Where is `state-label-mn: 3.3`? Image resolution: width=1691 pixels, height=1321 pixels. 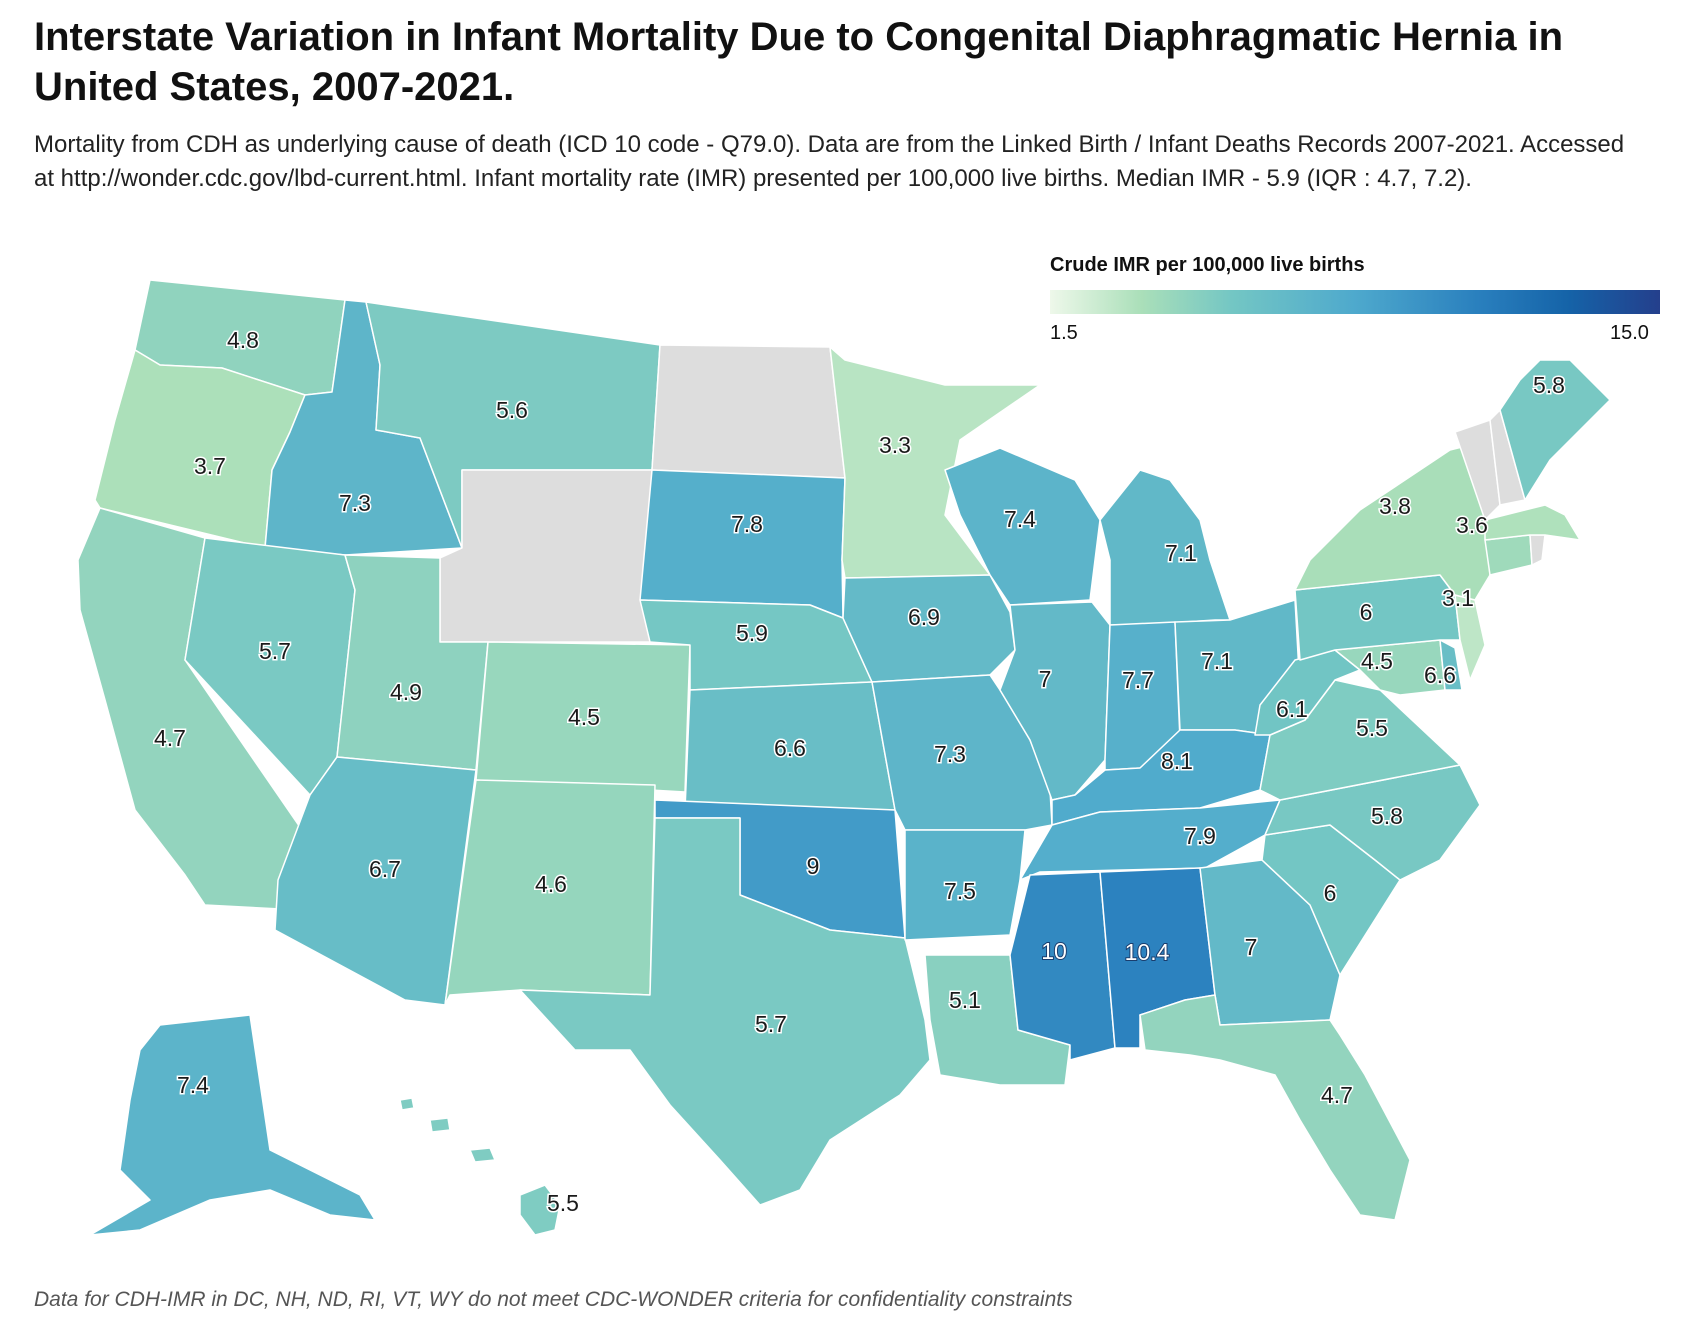 state-label-mn: 3.3 is located at coordinates (895, 445).